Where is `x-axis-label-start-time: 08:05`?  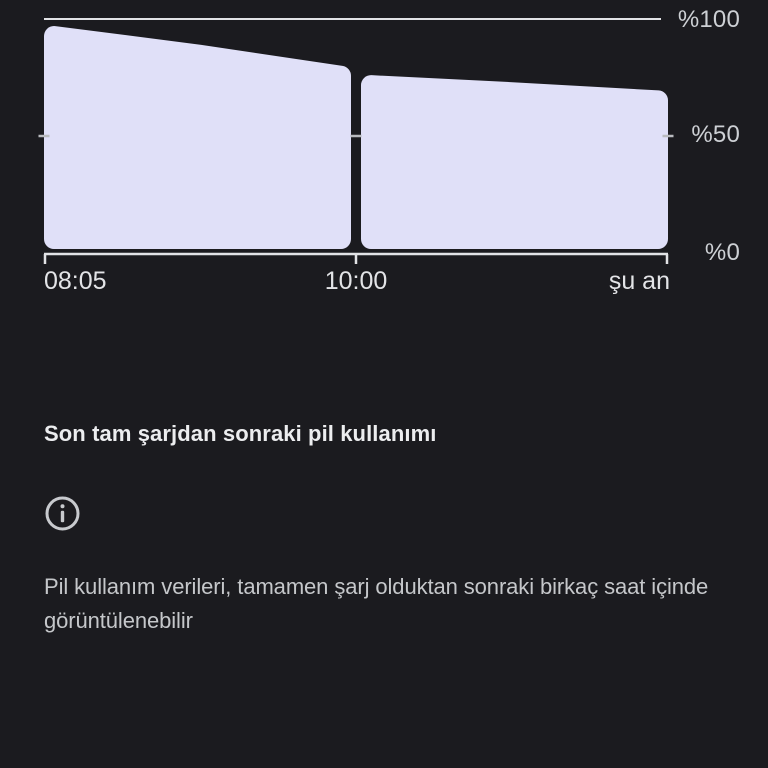 x-axis-label-start-time: 08:05 is located at coordinates (75, 281).